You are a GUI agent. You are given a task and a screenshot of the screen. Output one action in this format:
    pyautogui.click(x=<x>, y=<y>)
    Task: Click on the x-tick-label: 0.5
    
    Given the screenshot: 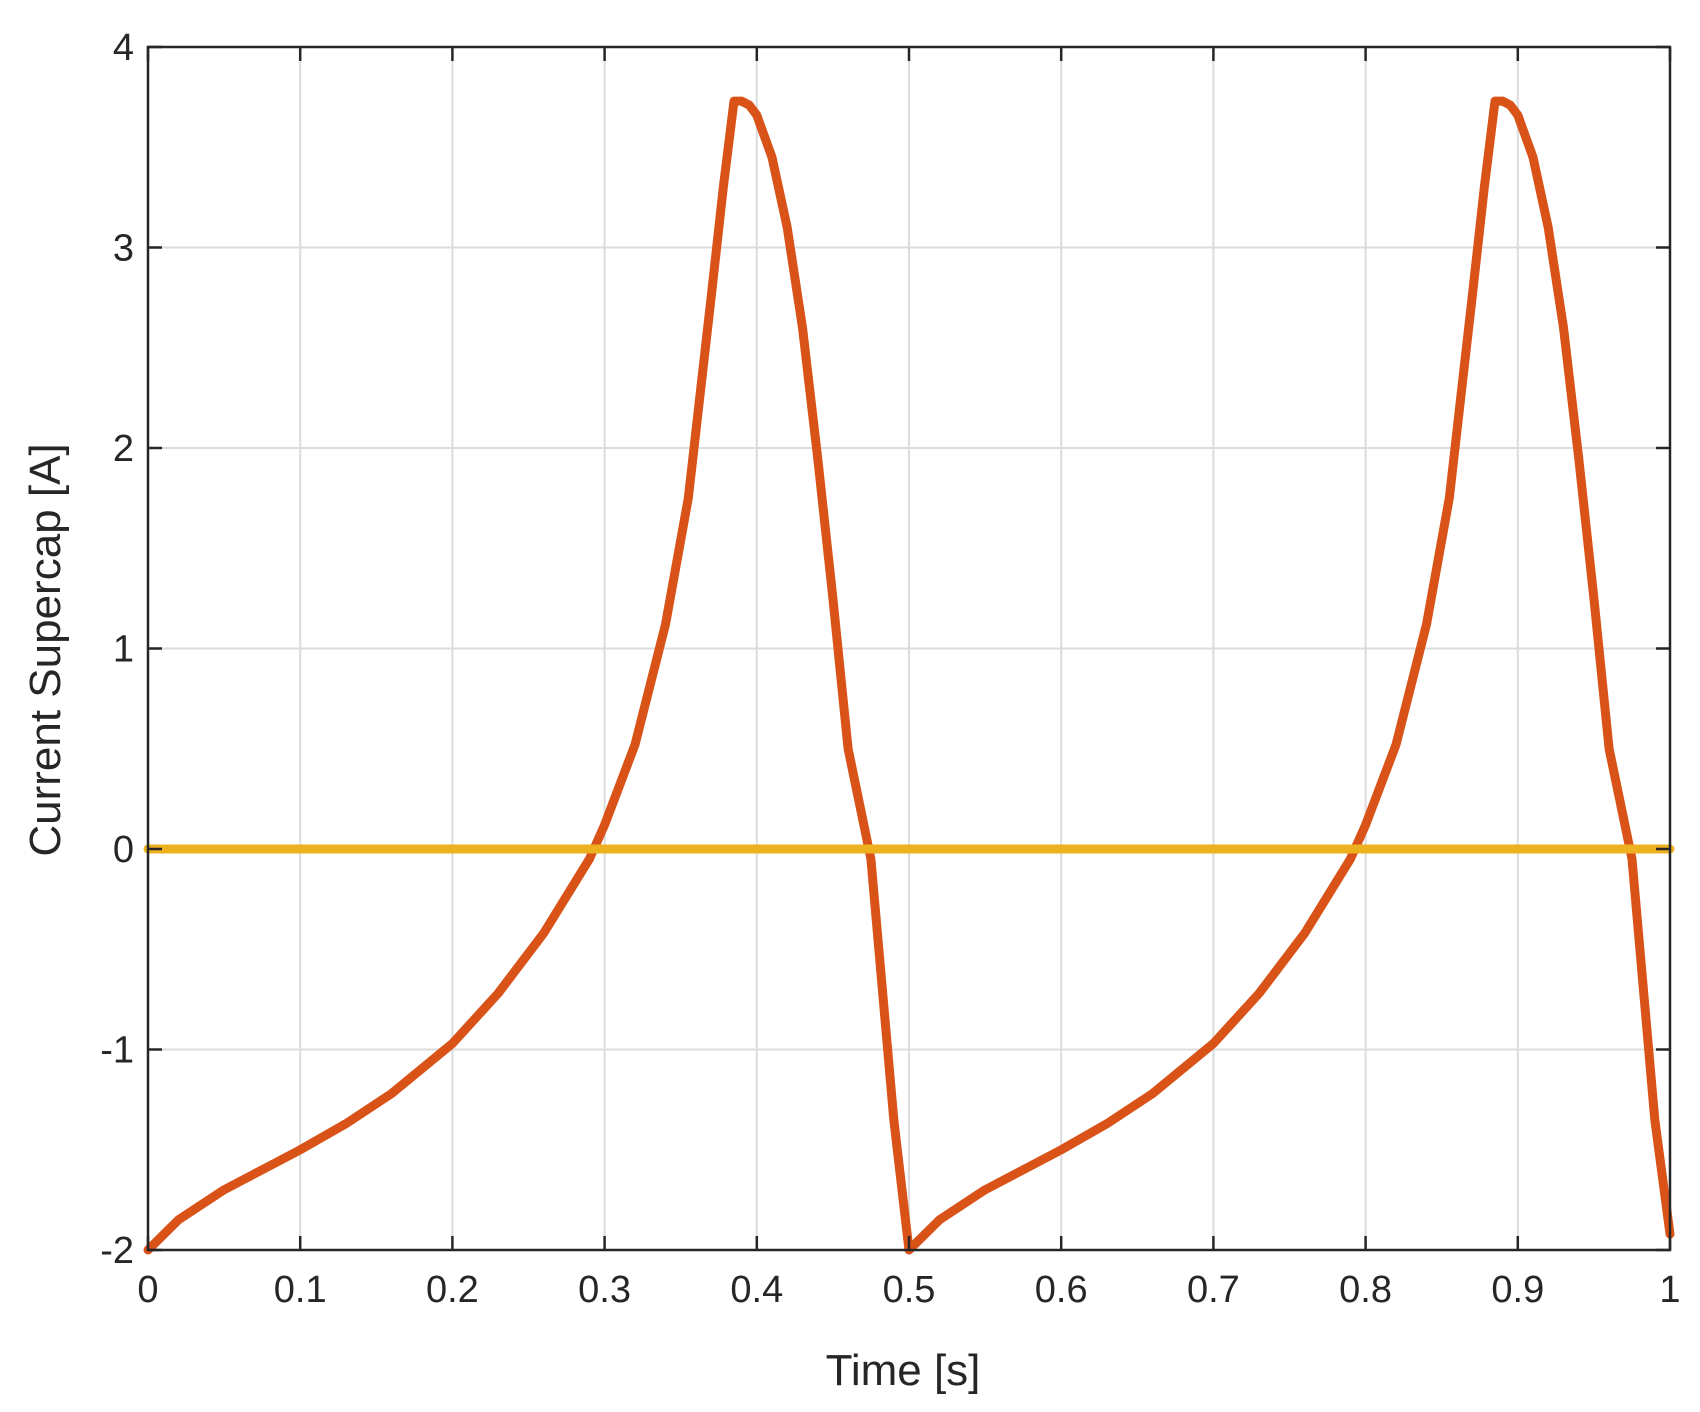 What is the action you would take?
    pyautogui.click(x=909, y=1290)
    